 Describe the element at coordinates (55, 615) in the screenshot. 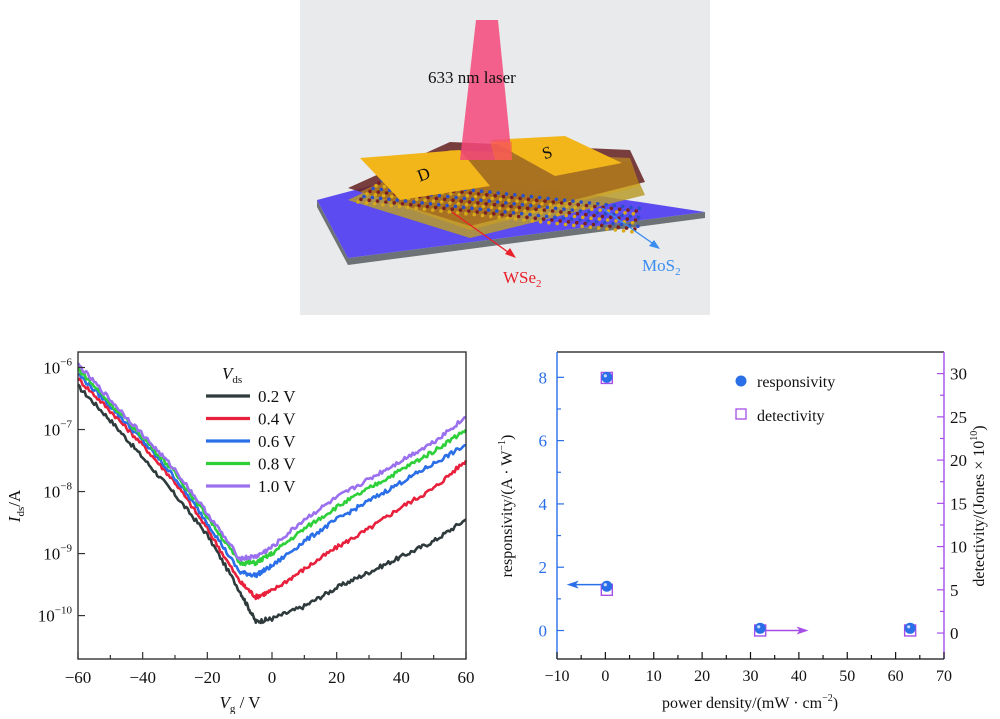

I see `y-tick-label: 10−10` at that location.